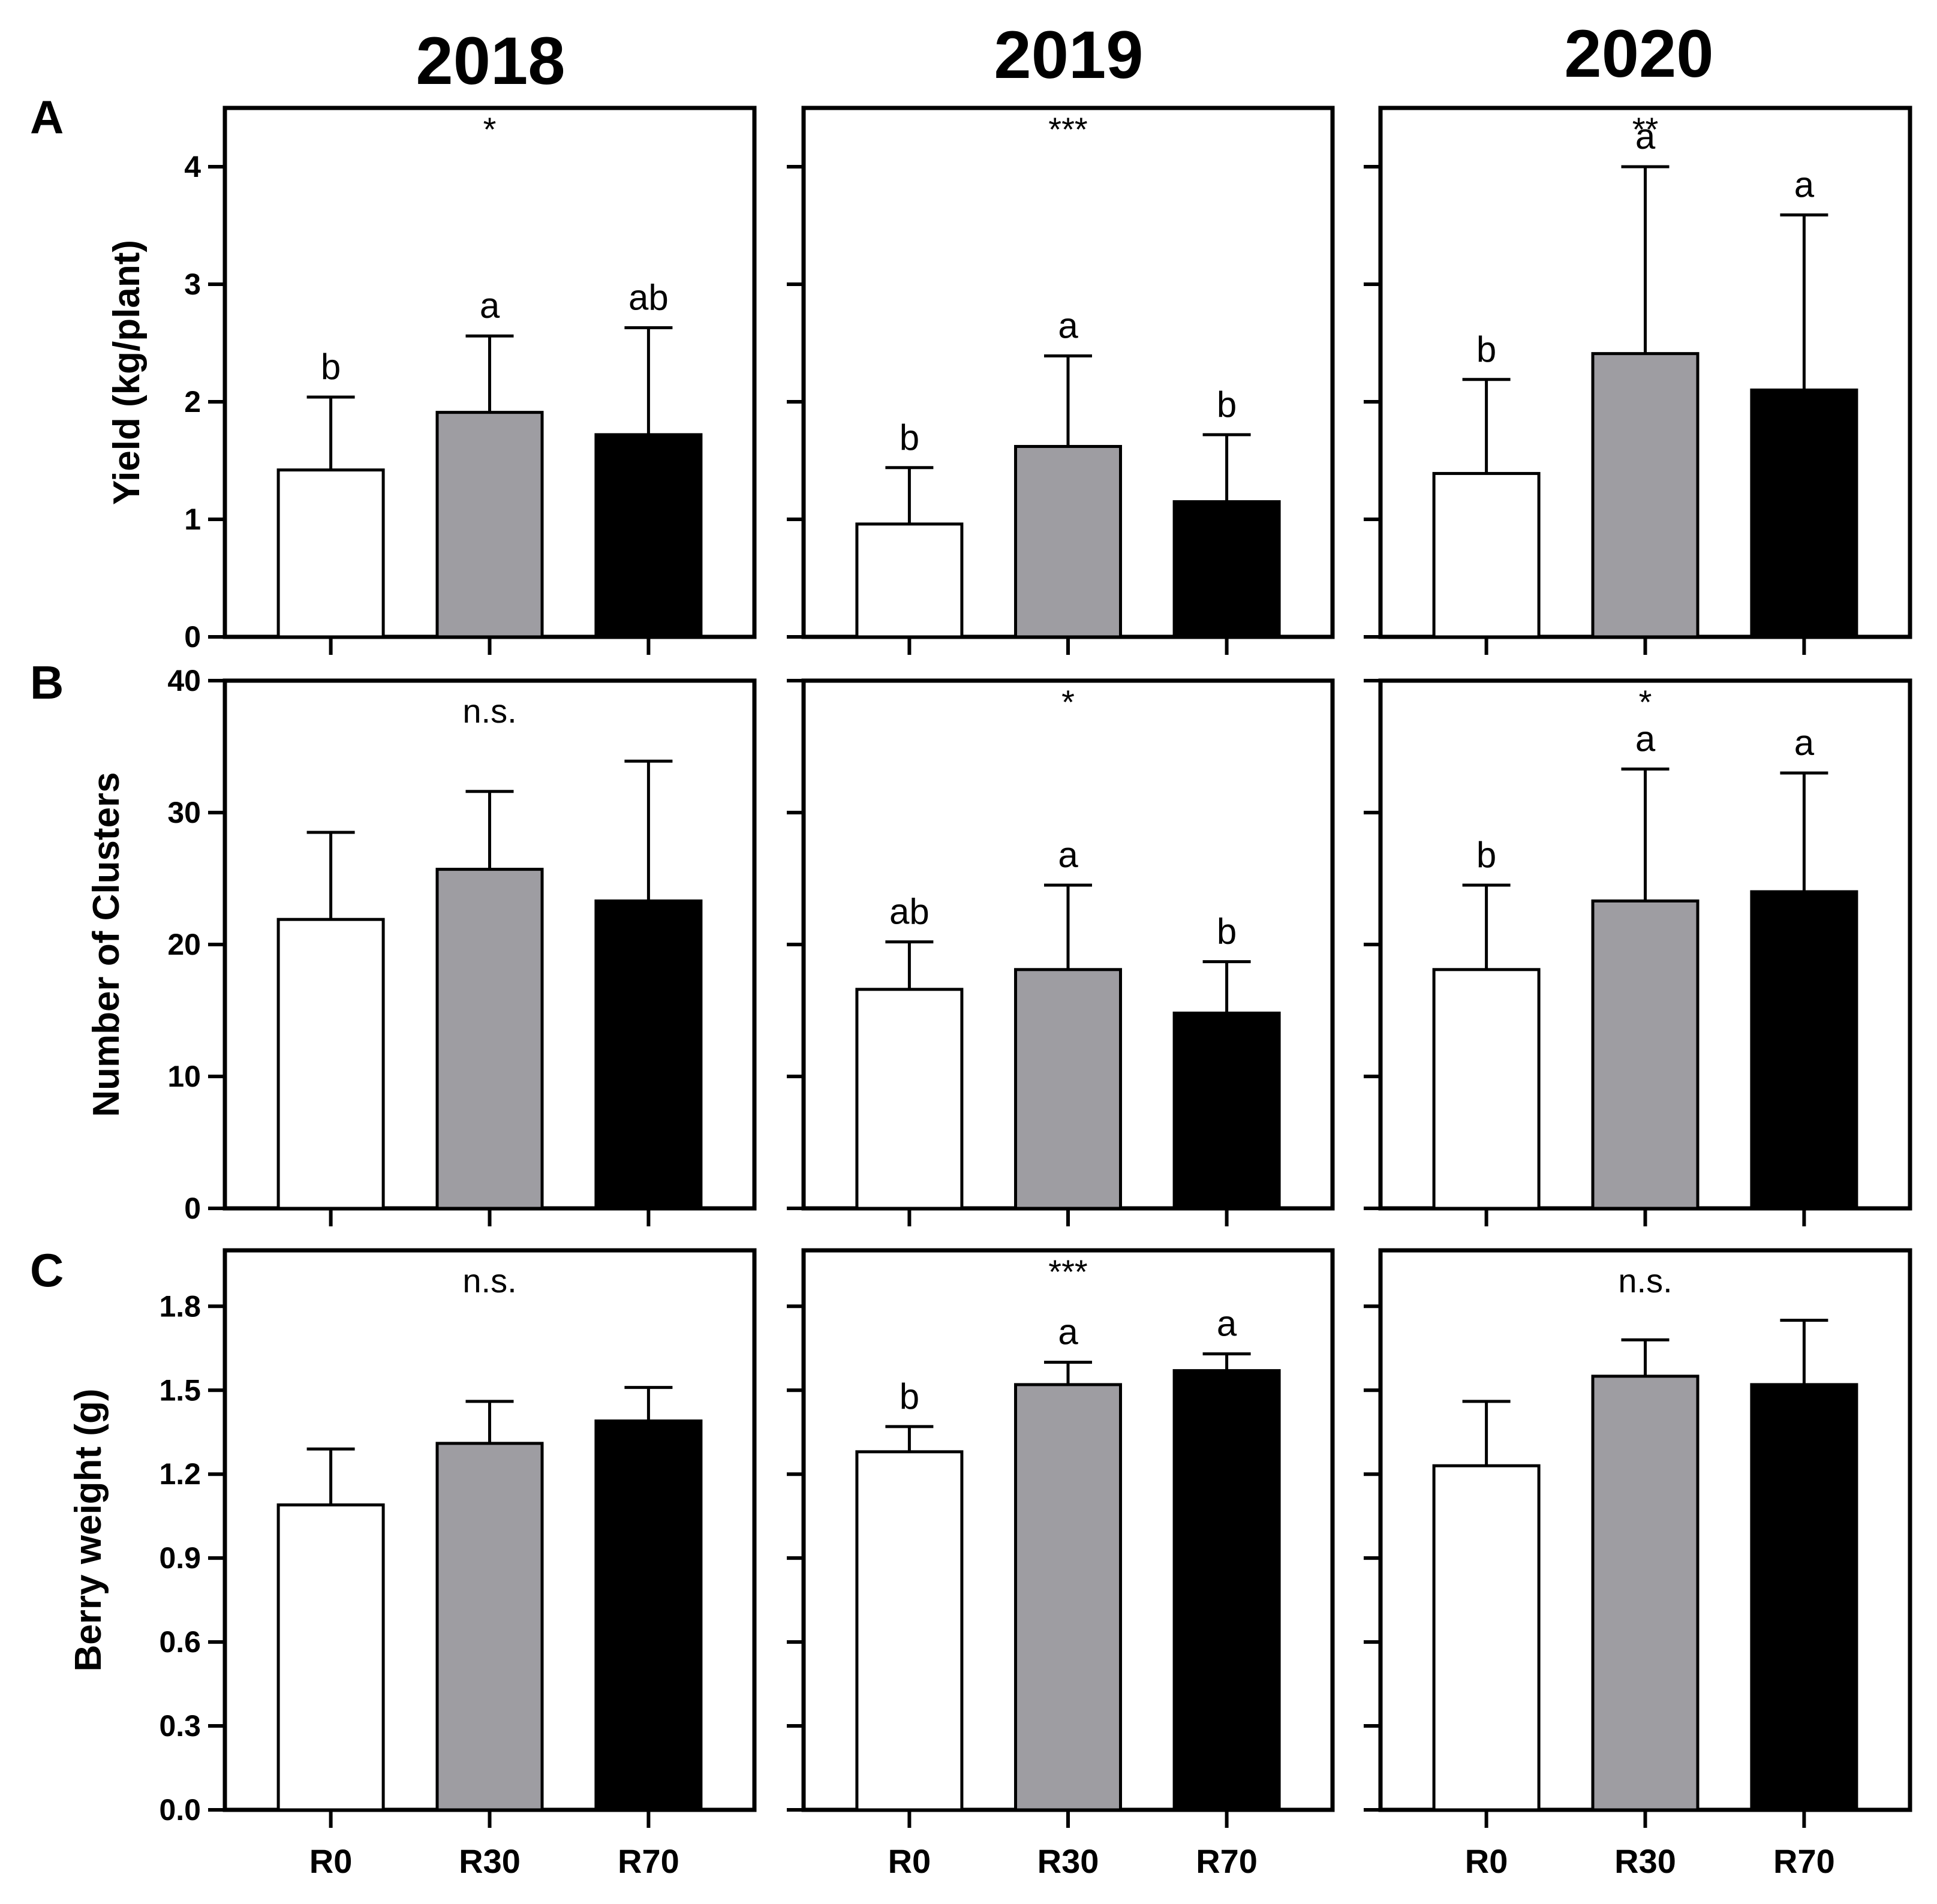  Describe the element at coordinates (1068, 855) in the screenshot. I see `panel-b-2019-letter-r30: a` at that location.